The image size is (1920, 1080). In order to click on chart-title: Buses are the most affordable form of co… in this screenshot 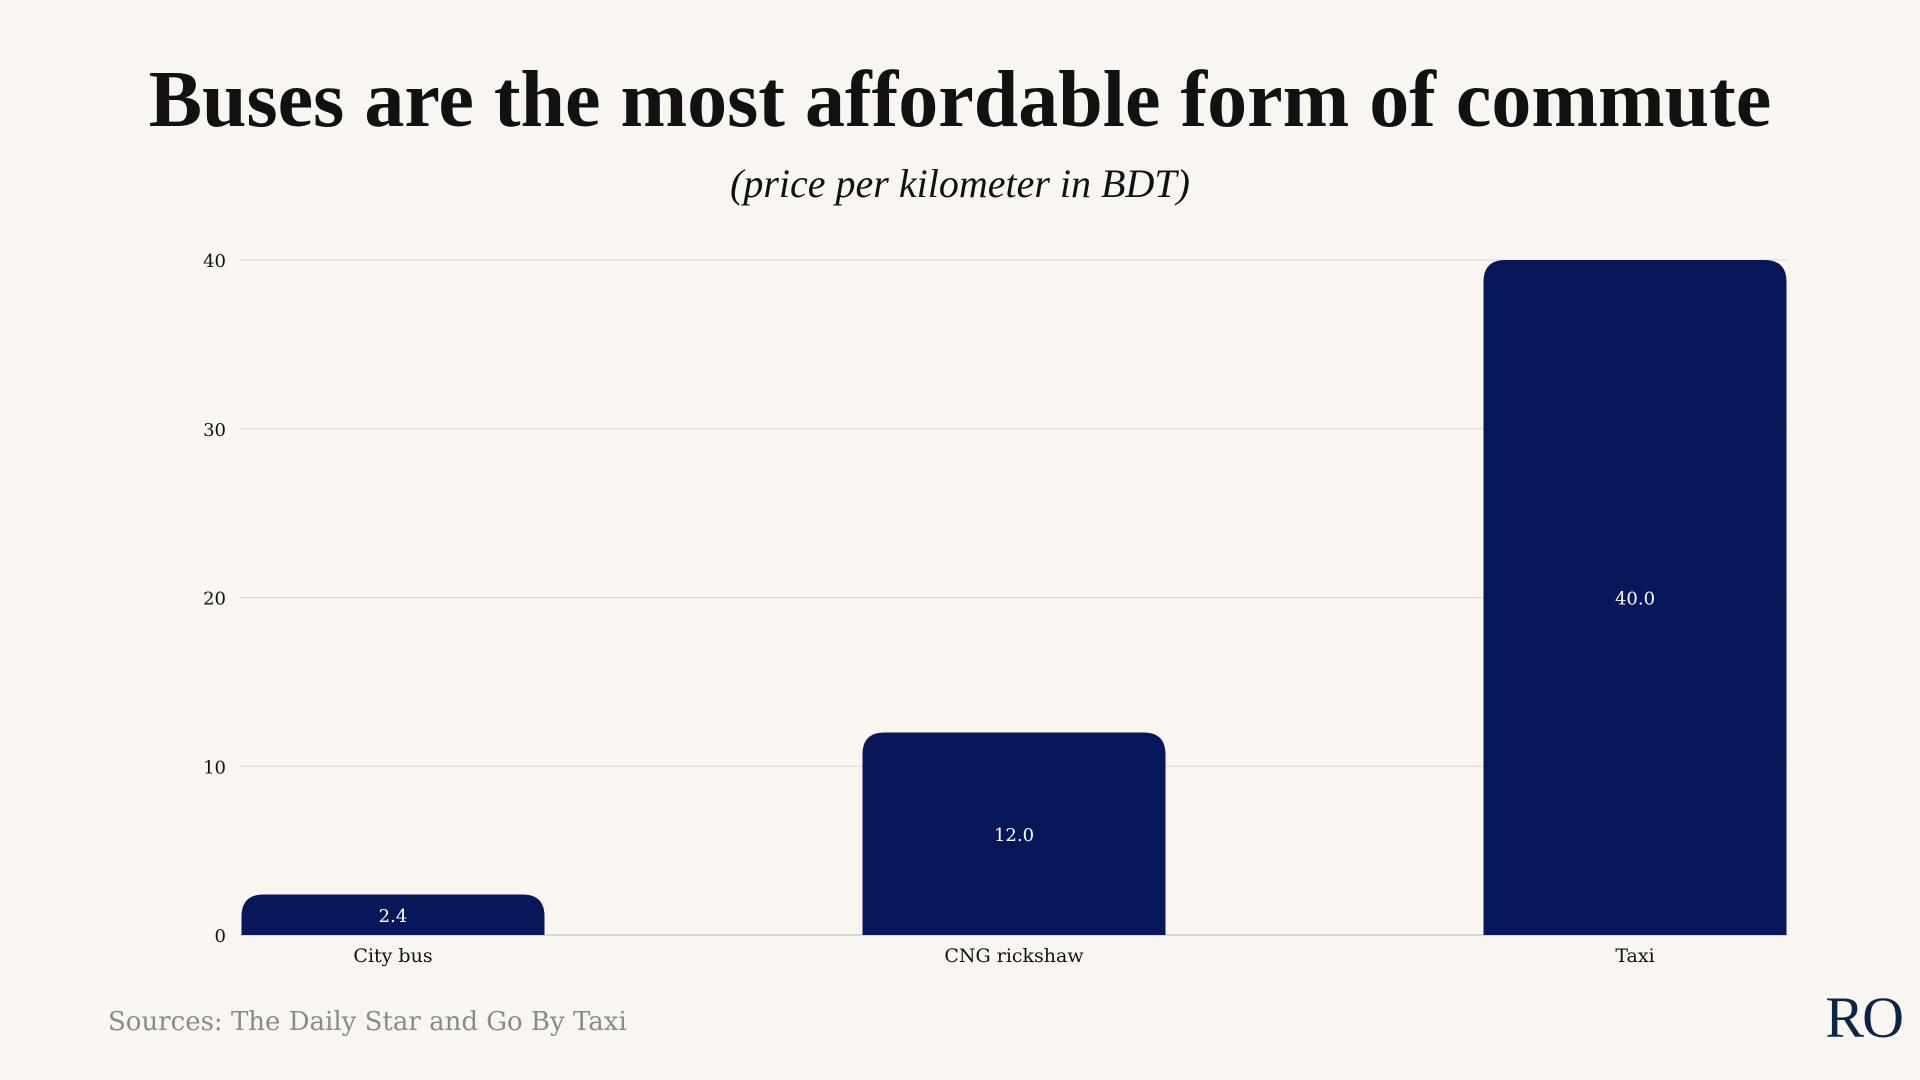, I will do `click(960, 100)`.